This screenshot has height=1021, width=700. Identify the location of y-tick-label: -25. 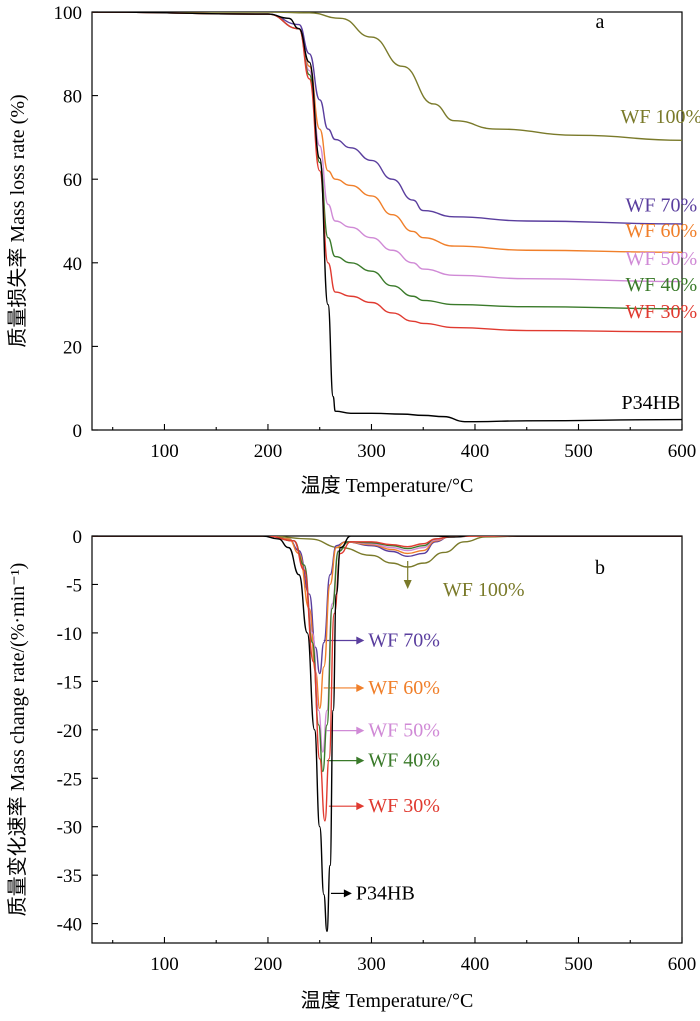
(69, 779).